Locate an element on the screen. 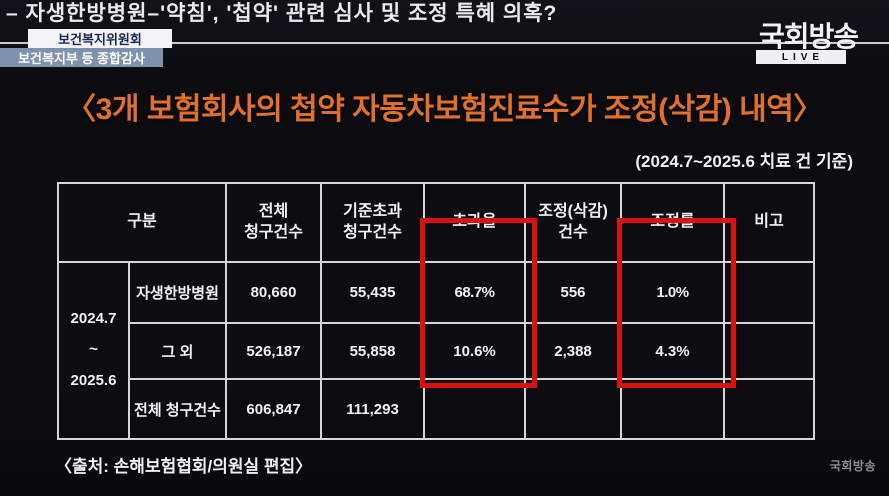 This screenshot has width=889, height=496. over-rate-cell is located at coordinates (475, 409).